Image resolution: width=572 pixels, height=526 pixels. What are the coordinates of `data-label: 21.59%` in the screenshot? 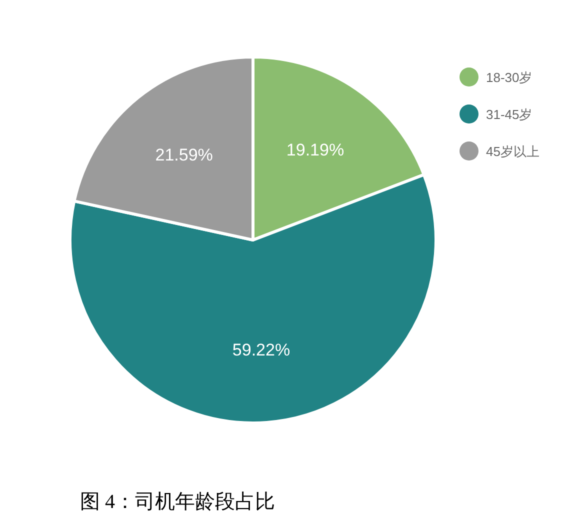 It's located at (184, 155).